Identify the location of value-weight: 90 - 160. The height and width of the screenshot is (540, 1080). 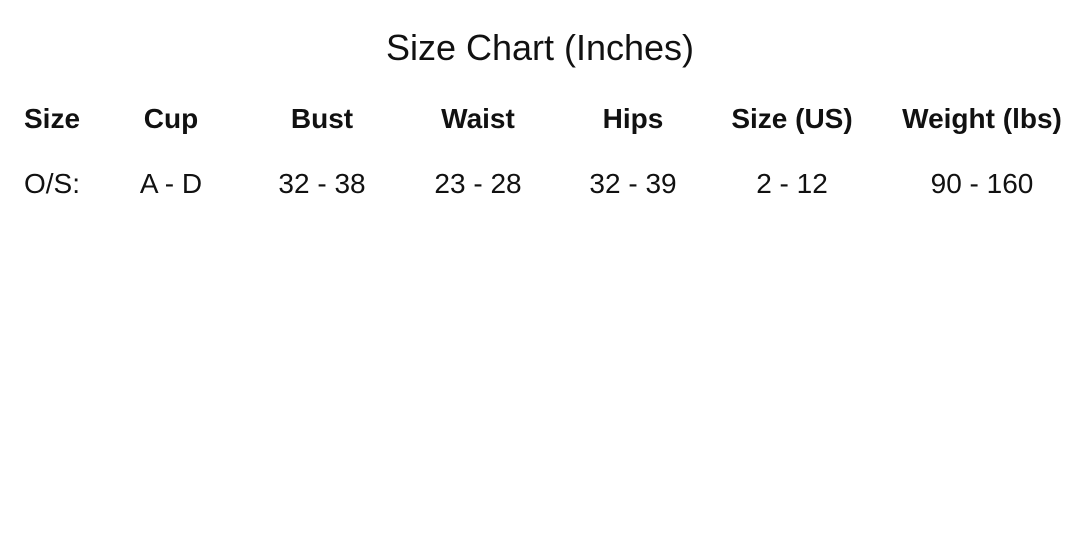
(982, 183).